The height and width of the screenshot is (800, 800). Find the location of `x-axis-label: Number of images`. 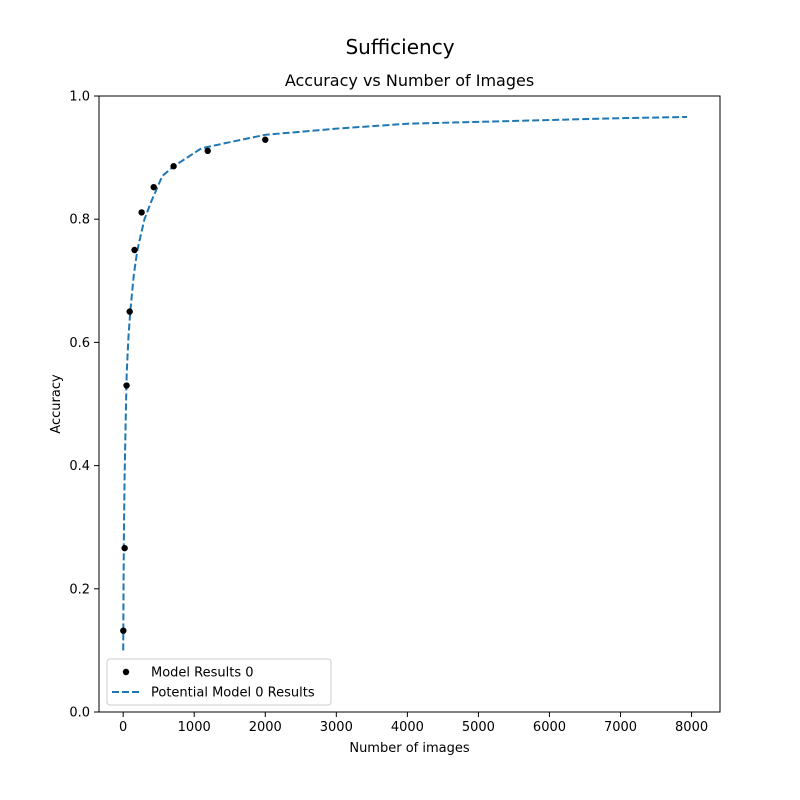

x-axis-label: Number of images is located at coordinates (409, 748).